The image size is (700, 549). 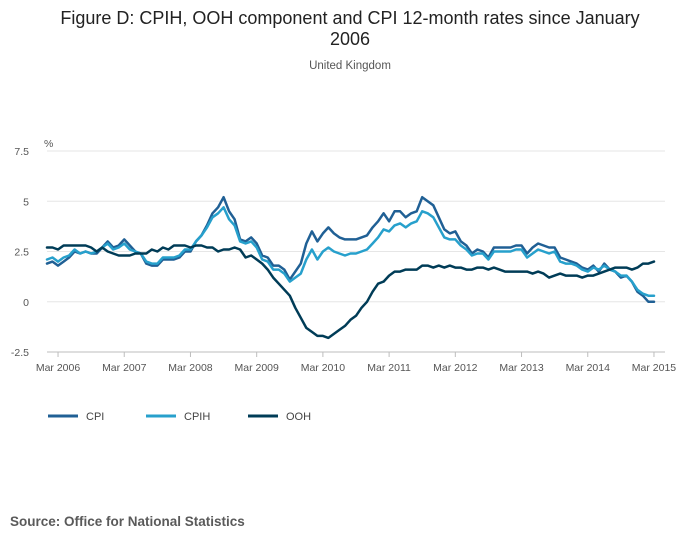 What do you see at coordinates (654, 368) in the screenshot?
I see `x-tick-label: Mar 2015` at bounding box center [654, 368].